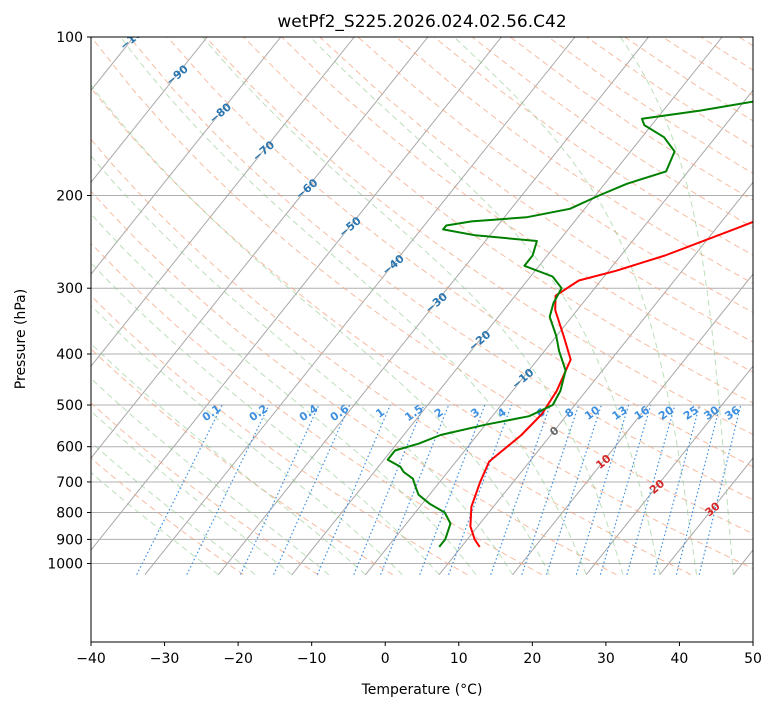 The height and width of the screenshot is (708, 775). I want to click on x-axis-label: Temperature (°C), so click(422, 690).